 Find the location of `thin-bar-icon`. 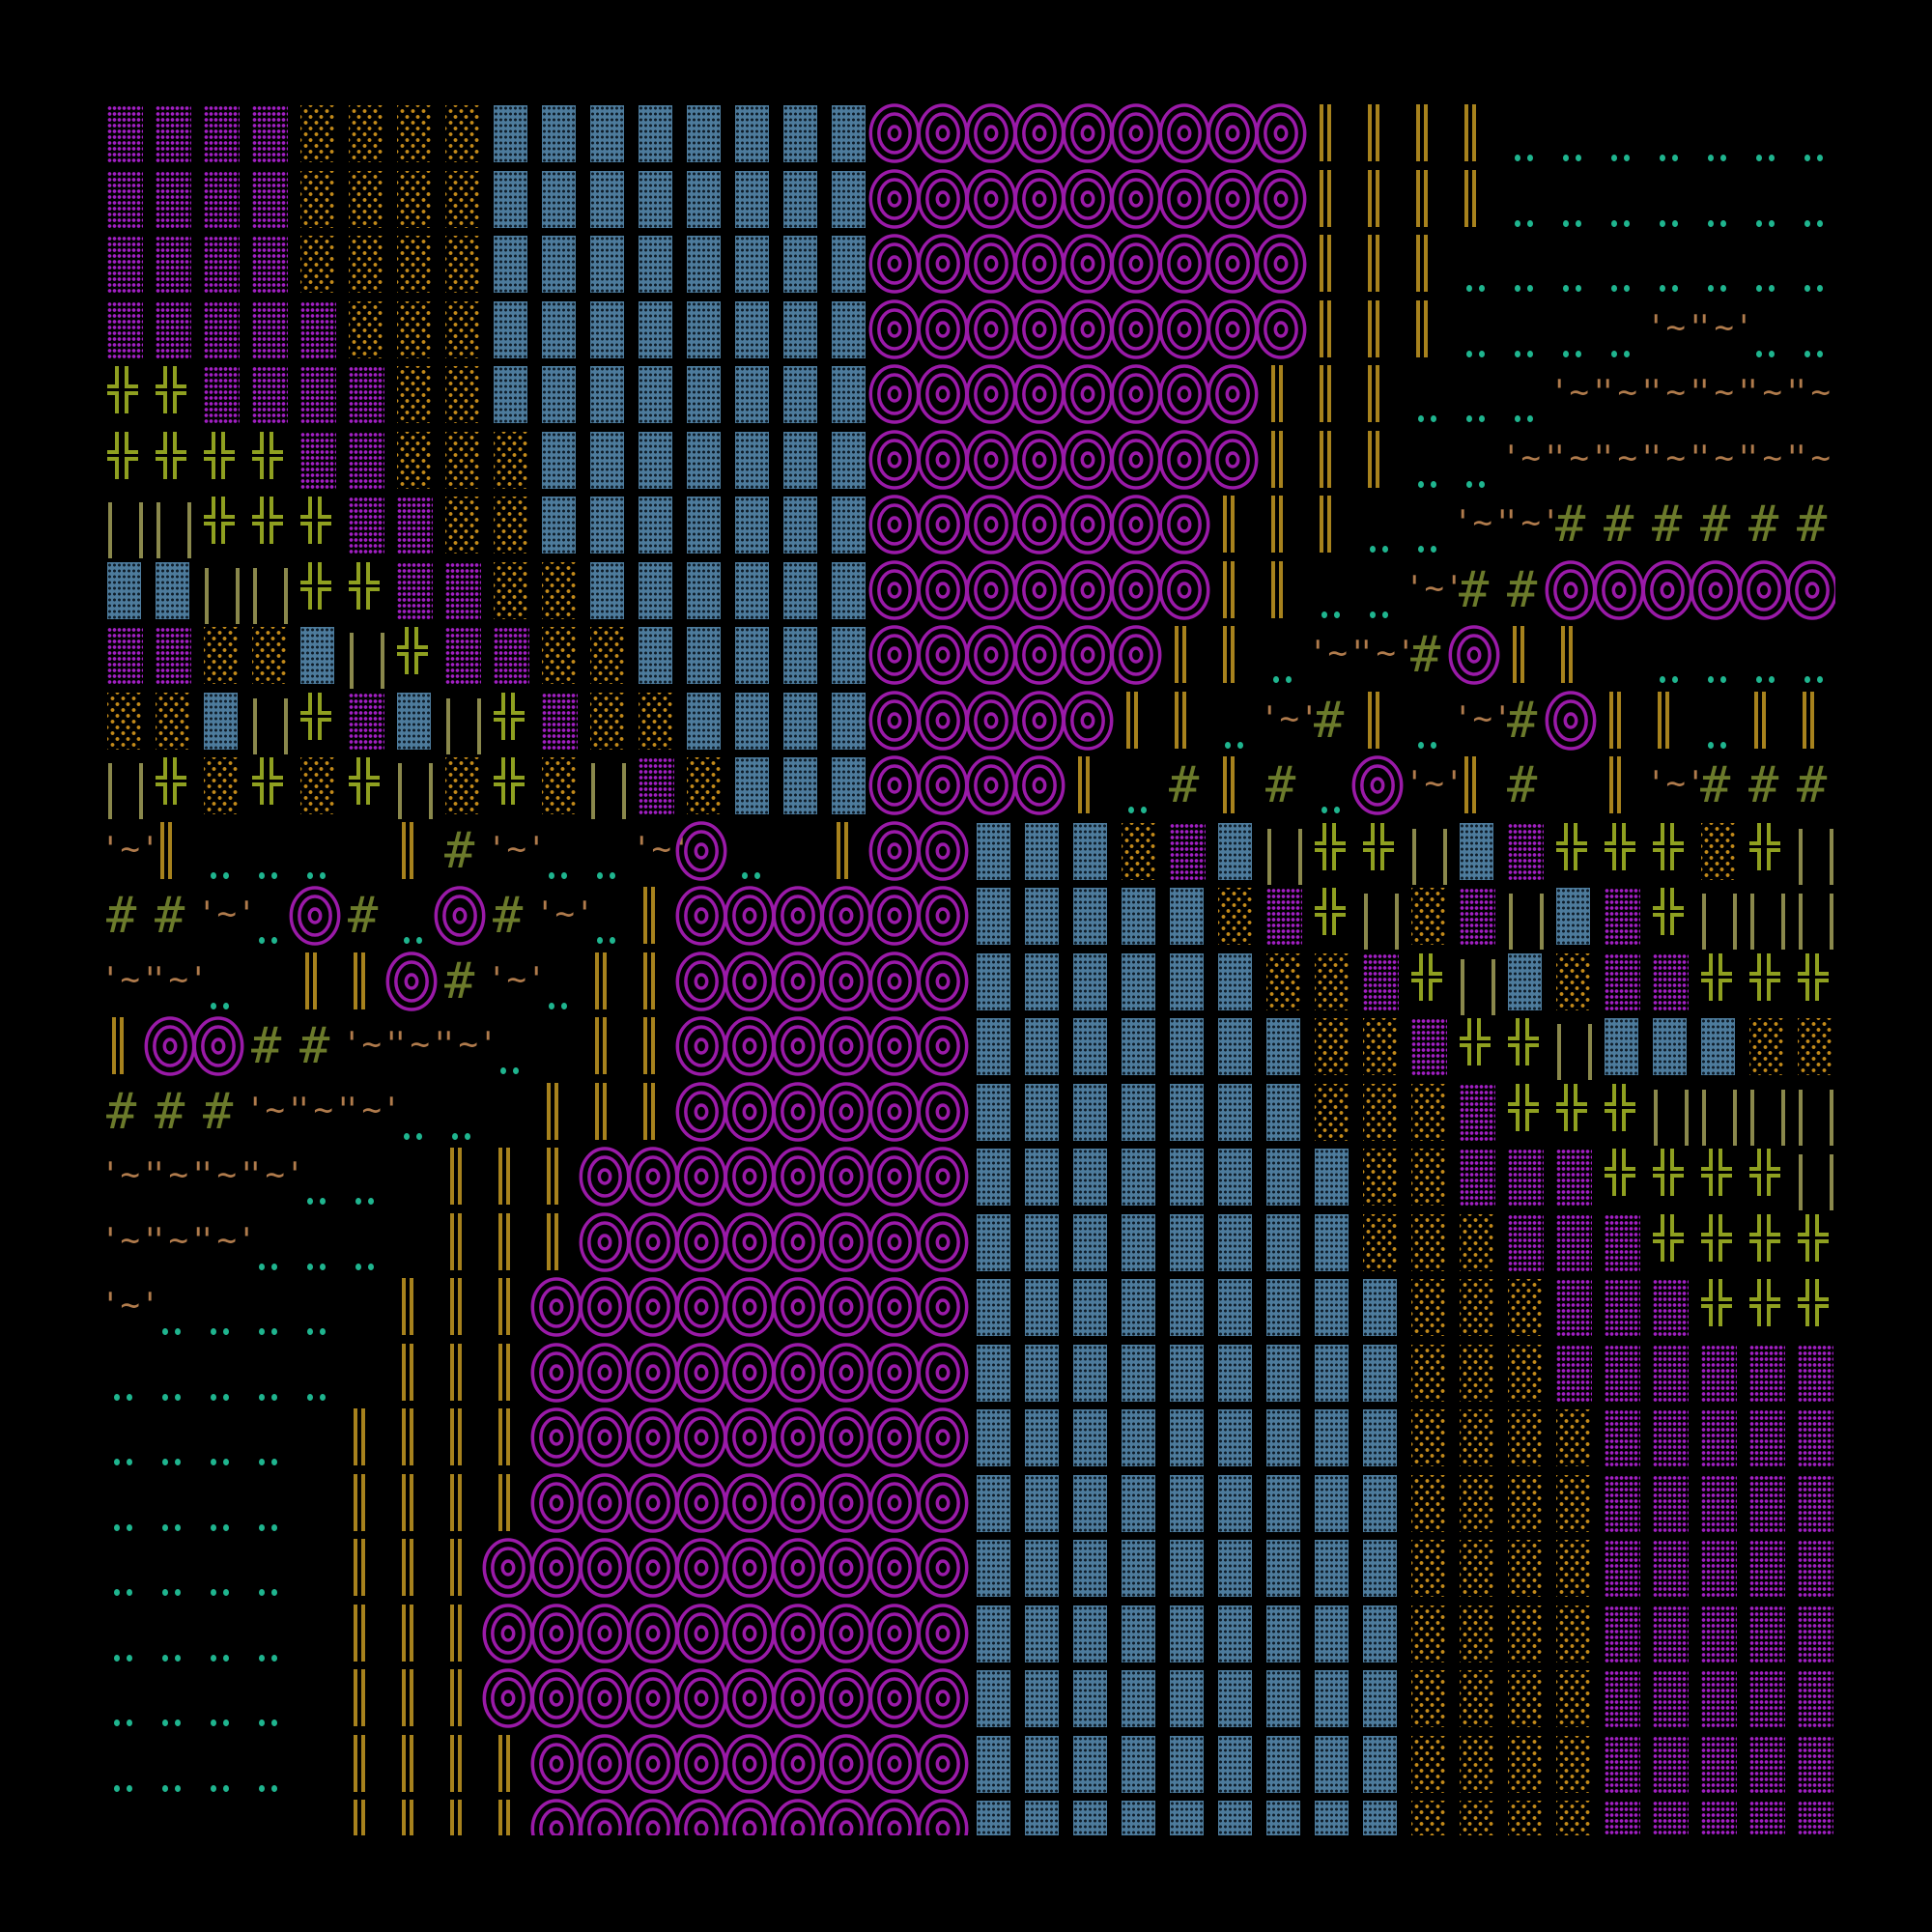

thin-bar-icon is located at coordinates (1414, 856).